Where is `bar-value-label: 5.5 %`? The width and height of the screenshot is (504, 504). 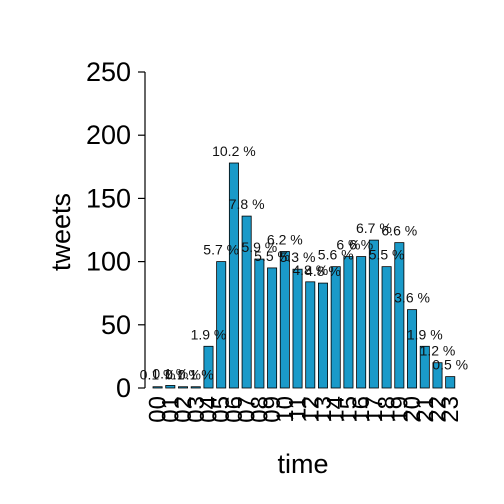
bar-value-label: 5.5 % is located at coordinates (387, 255).